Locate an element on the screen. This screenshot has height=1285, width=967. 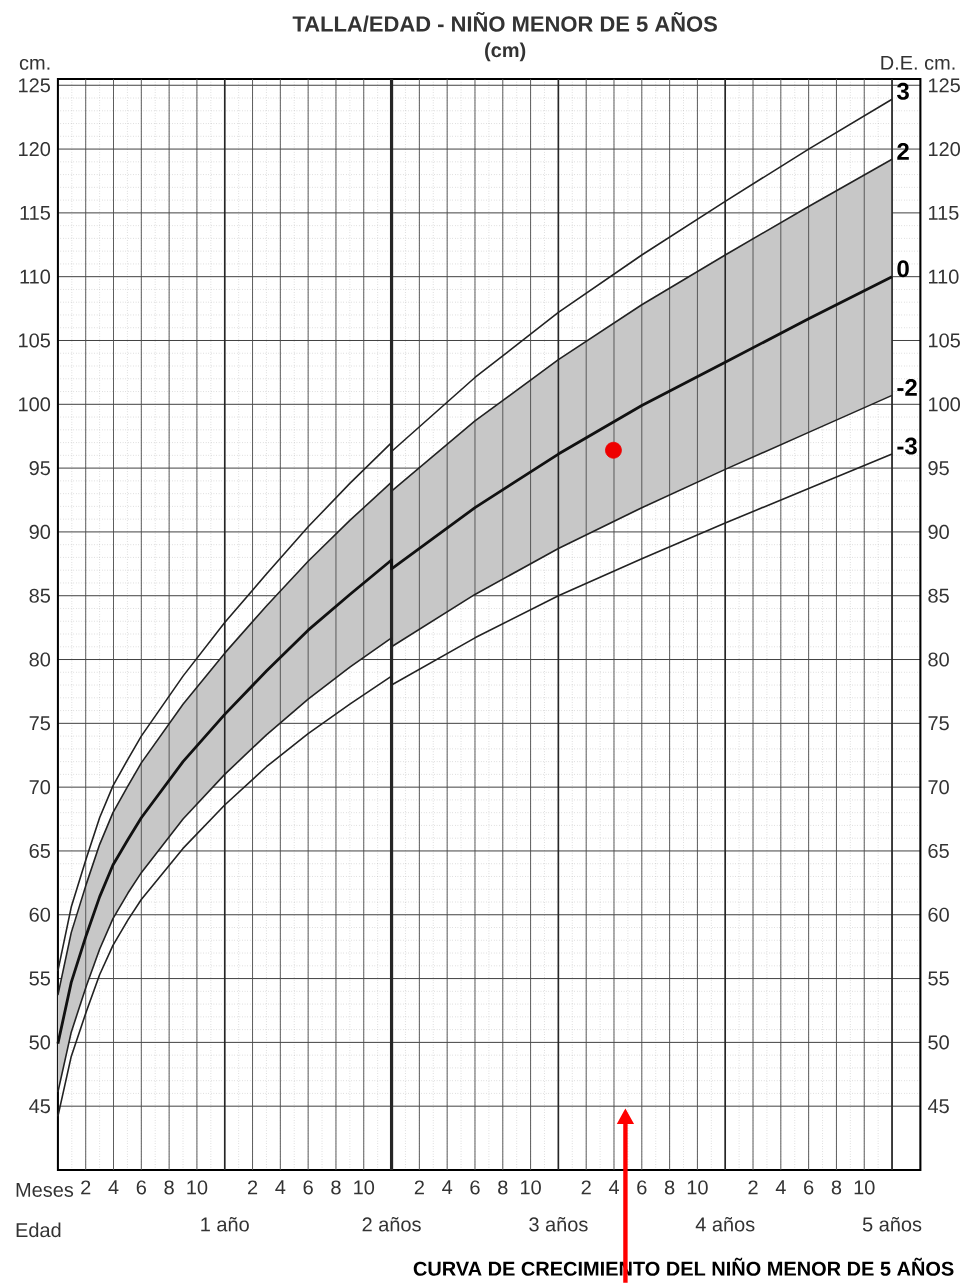
x-tick-label: 4 años is located at coordinates (725, 1224).